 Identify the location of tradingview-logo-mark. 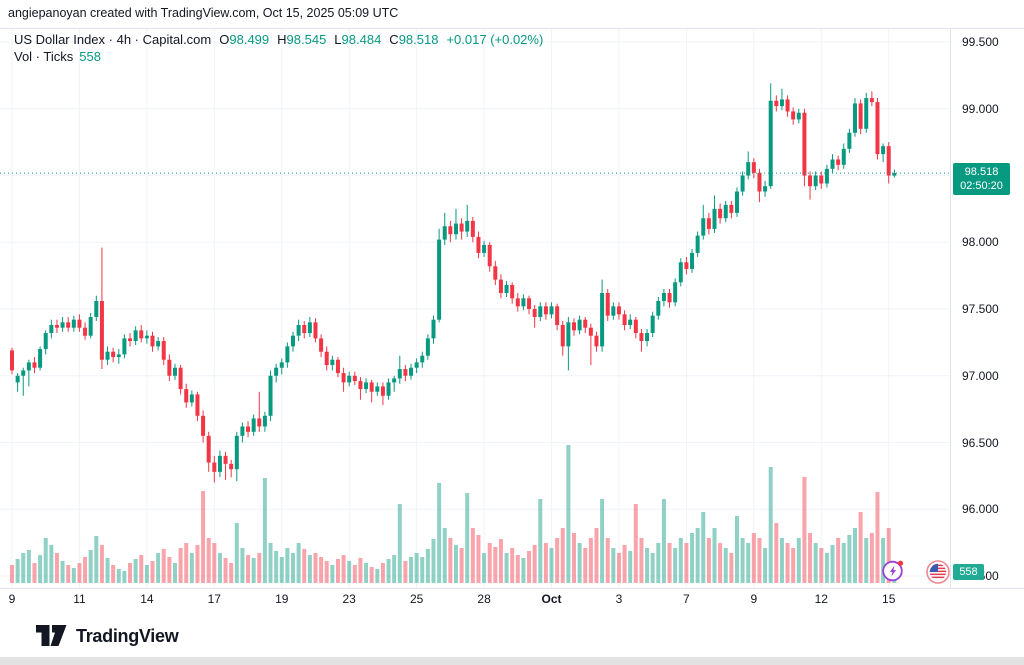
(51, 635).